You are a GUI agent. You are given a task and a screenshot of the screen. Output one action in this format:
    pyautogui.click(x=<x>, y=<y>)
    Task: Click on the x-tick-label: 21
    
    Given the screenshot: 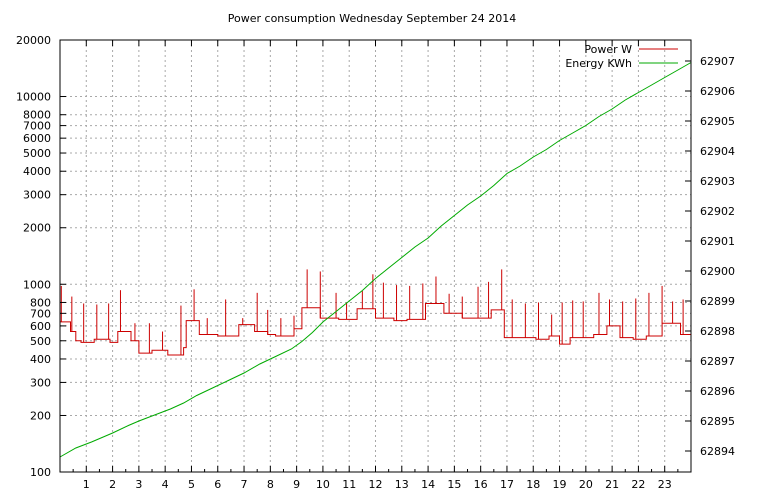 What is the action you would take?
    pyautogui.click(x=612, y=484)
    